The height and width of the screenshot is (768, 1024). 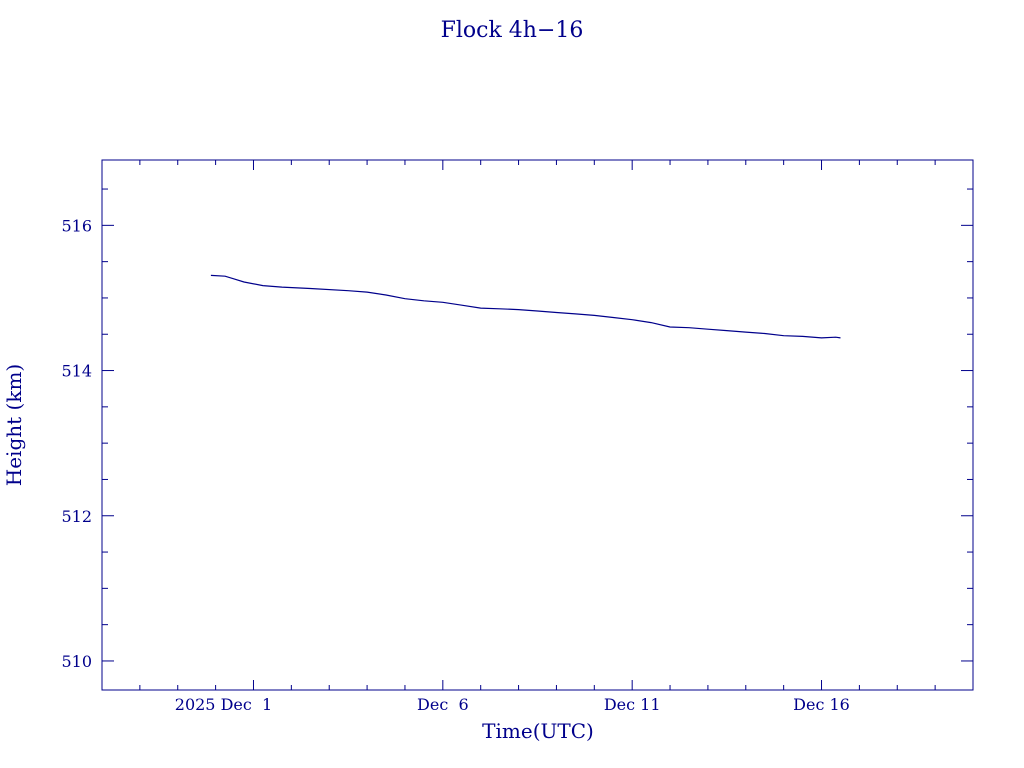 What do you see at coordinates (76, 516) in the screenshot?
I see `y-tick-label: 512` at bounding box center [76, 516].